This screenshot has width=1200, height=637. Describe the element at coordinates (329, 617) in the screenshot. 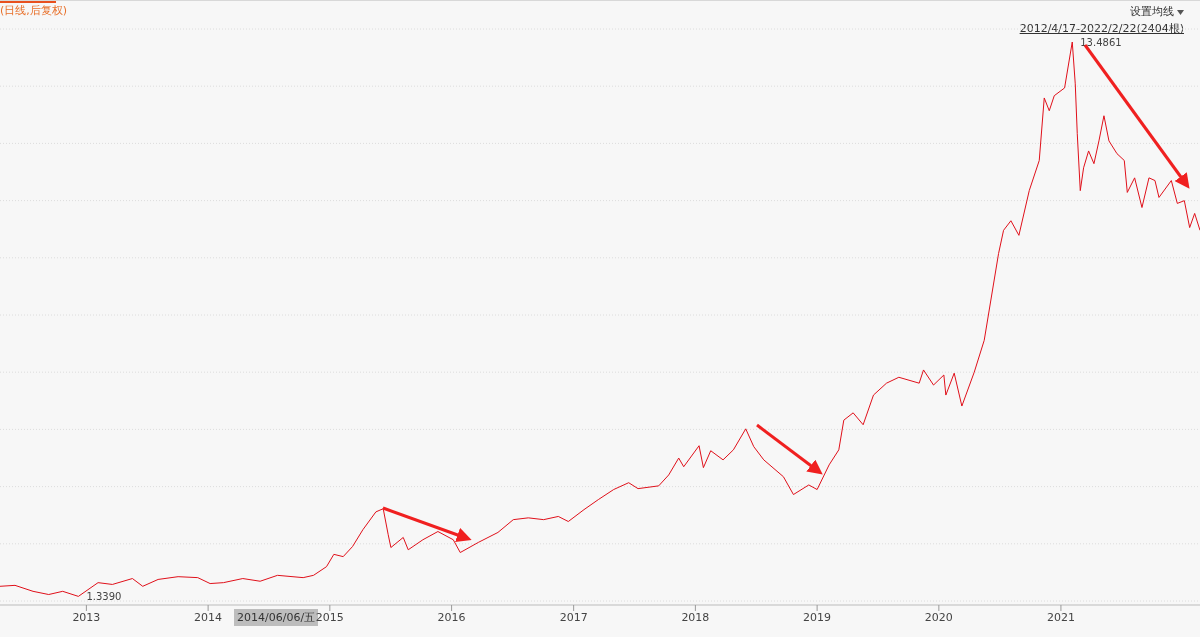

I see `x-tick-label: 2015` at that location.